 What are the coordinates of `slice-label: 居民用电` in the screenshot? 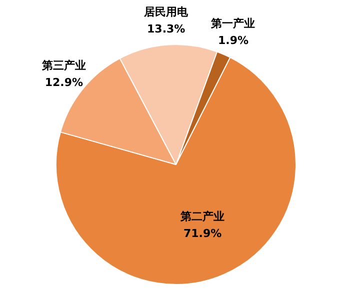 It's located at (166, 12).